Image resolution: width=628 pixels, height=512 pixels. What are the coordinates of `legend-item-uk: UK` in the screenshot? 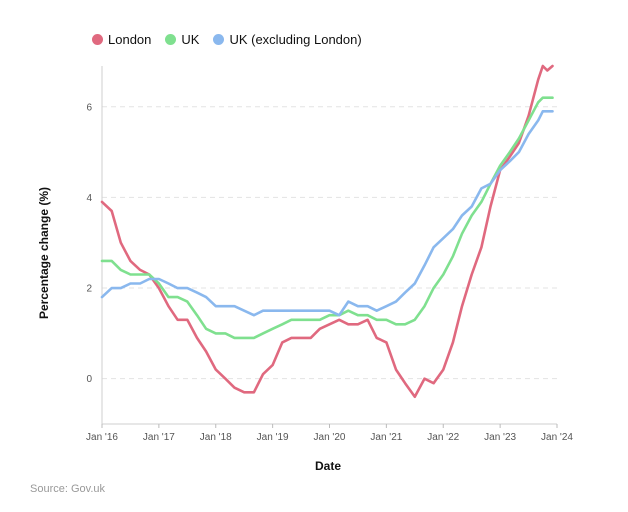 It's located at (182, 39).